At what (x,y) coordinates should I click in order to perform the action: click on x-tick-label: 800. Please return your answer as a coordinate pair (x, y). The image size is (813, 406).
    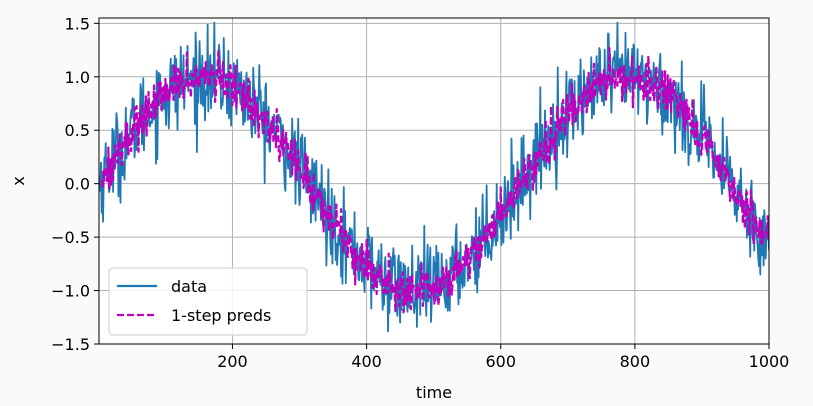
    Looking at the image, I should click on (635, 361).